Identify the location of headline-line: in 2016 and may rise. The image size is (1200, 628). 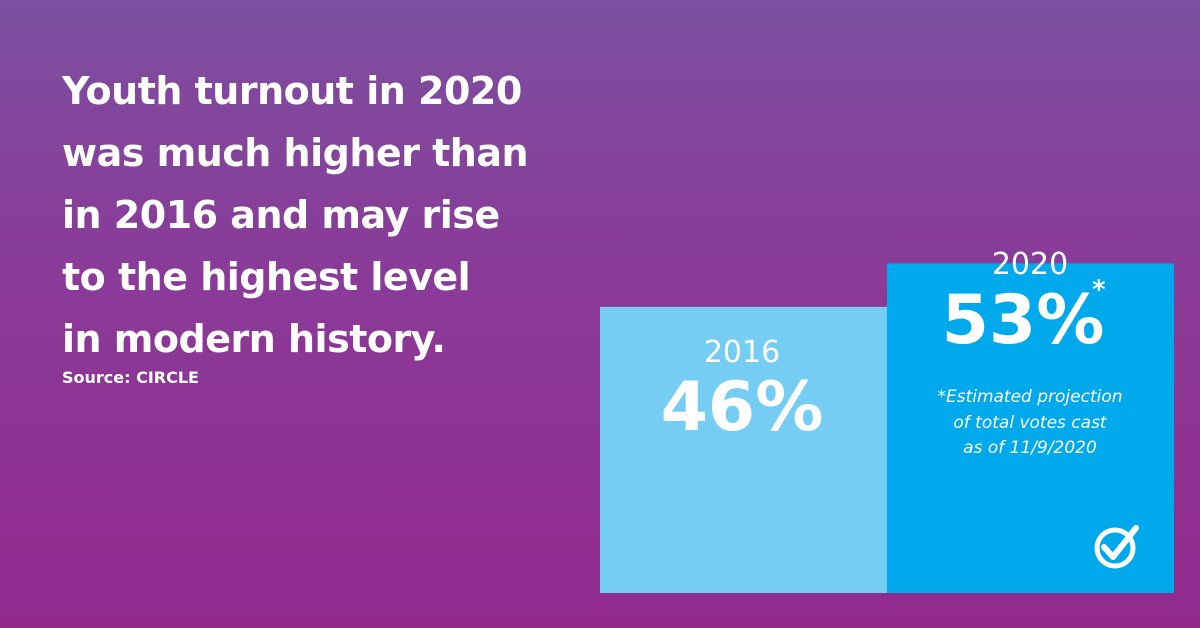
(281, 215).